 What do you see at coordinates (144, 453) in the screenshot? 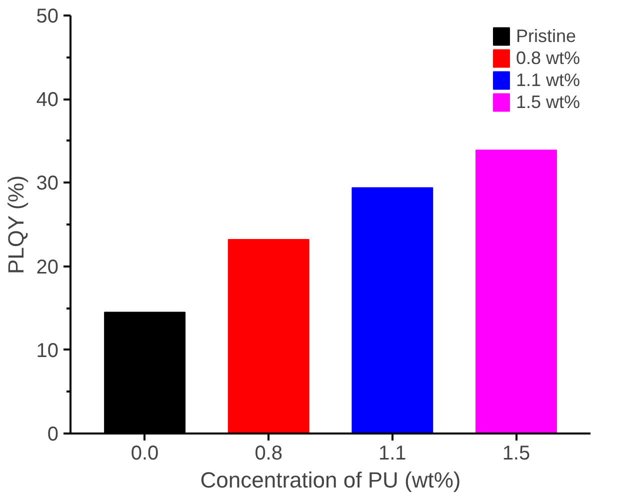
I see `x-tick-label: 0.0` at bounding box center [144, 453].